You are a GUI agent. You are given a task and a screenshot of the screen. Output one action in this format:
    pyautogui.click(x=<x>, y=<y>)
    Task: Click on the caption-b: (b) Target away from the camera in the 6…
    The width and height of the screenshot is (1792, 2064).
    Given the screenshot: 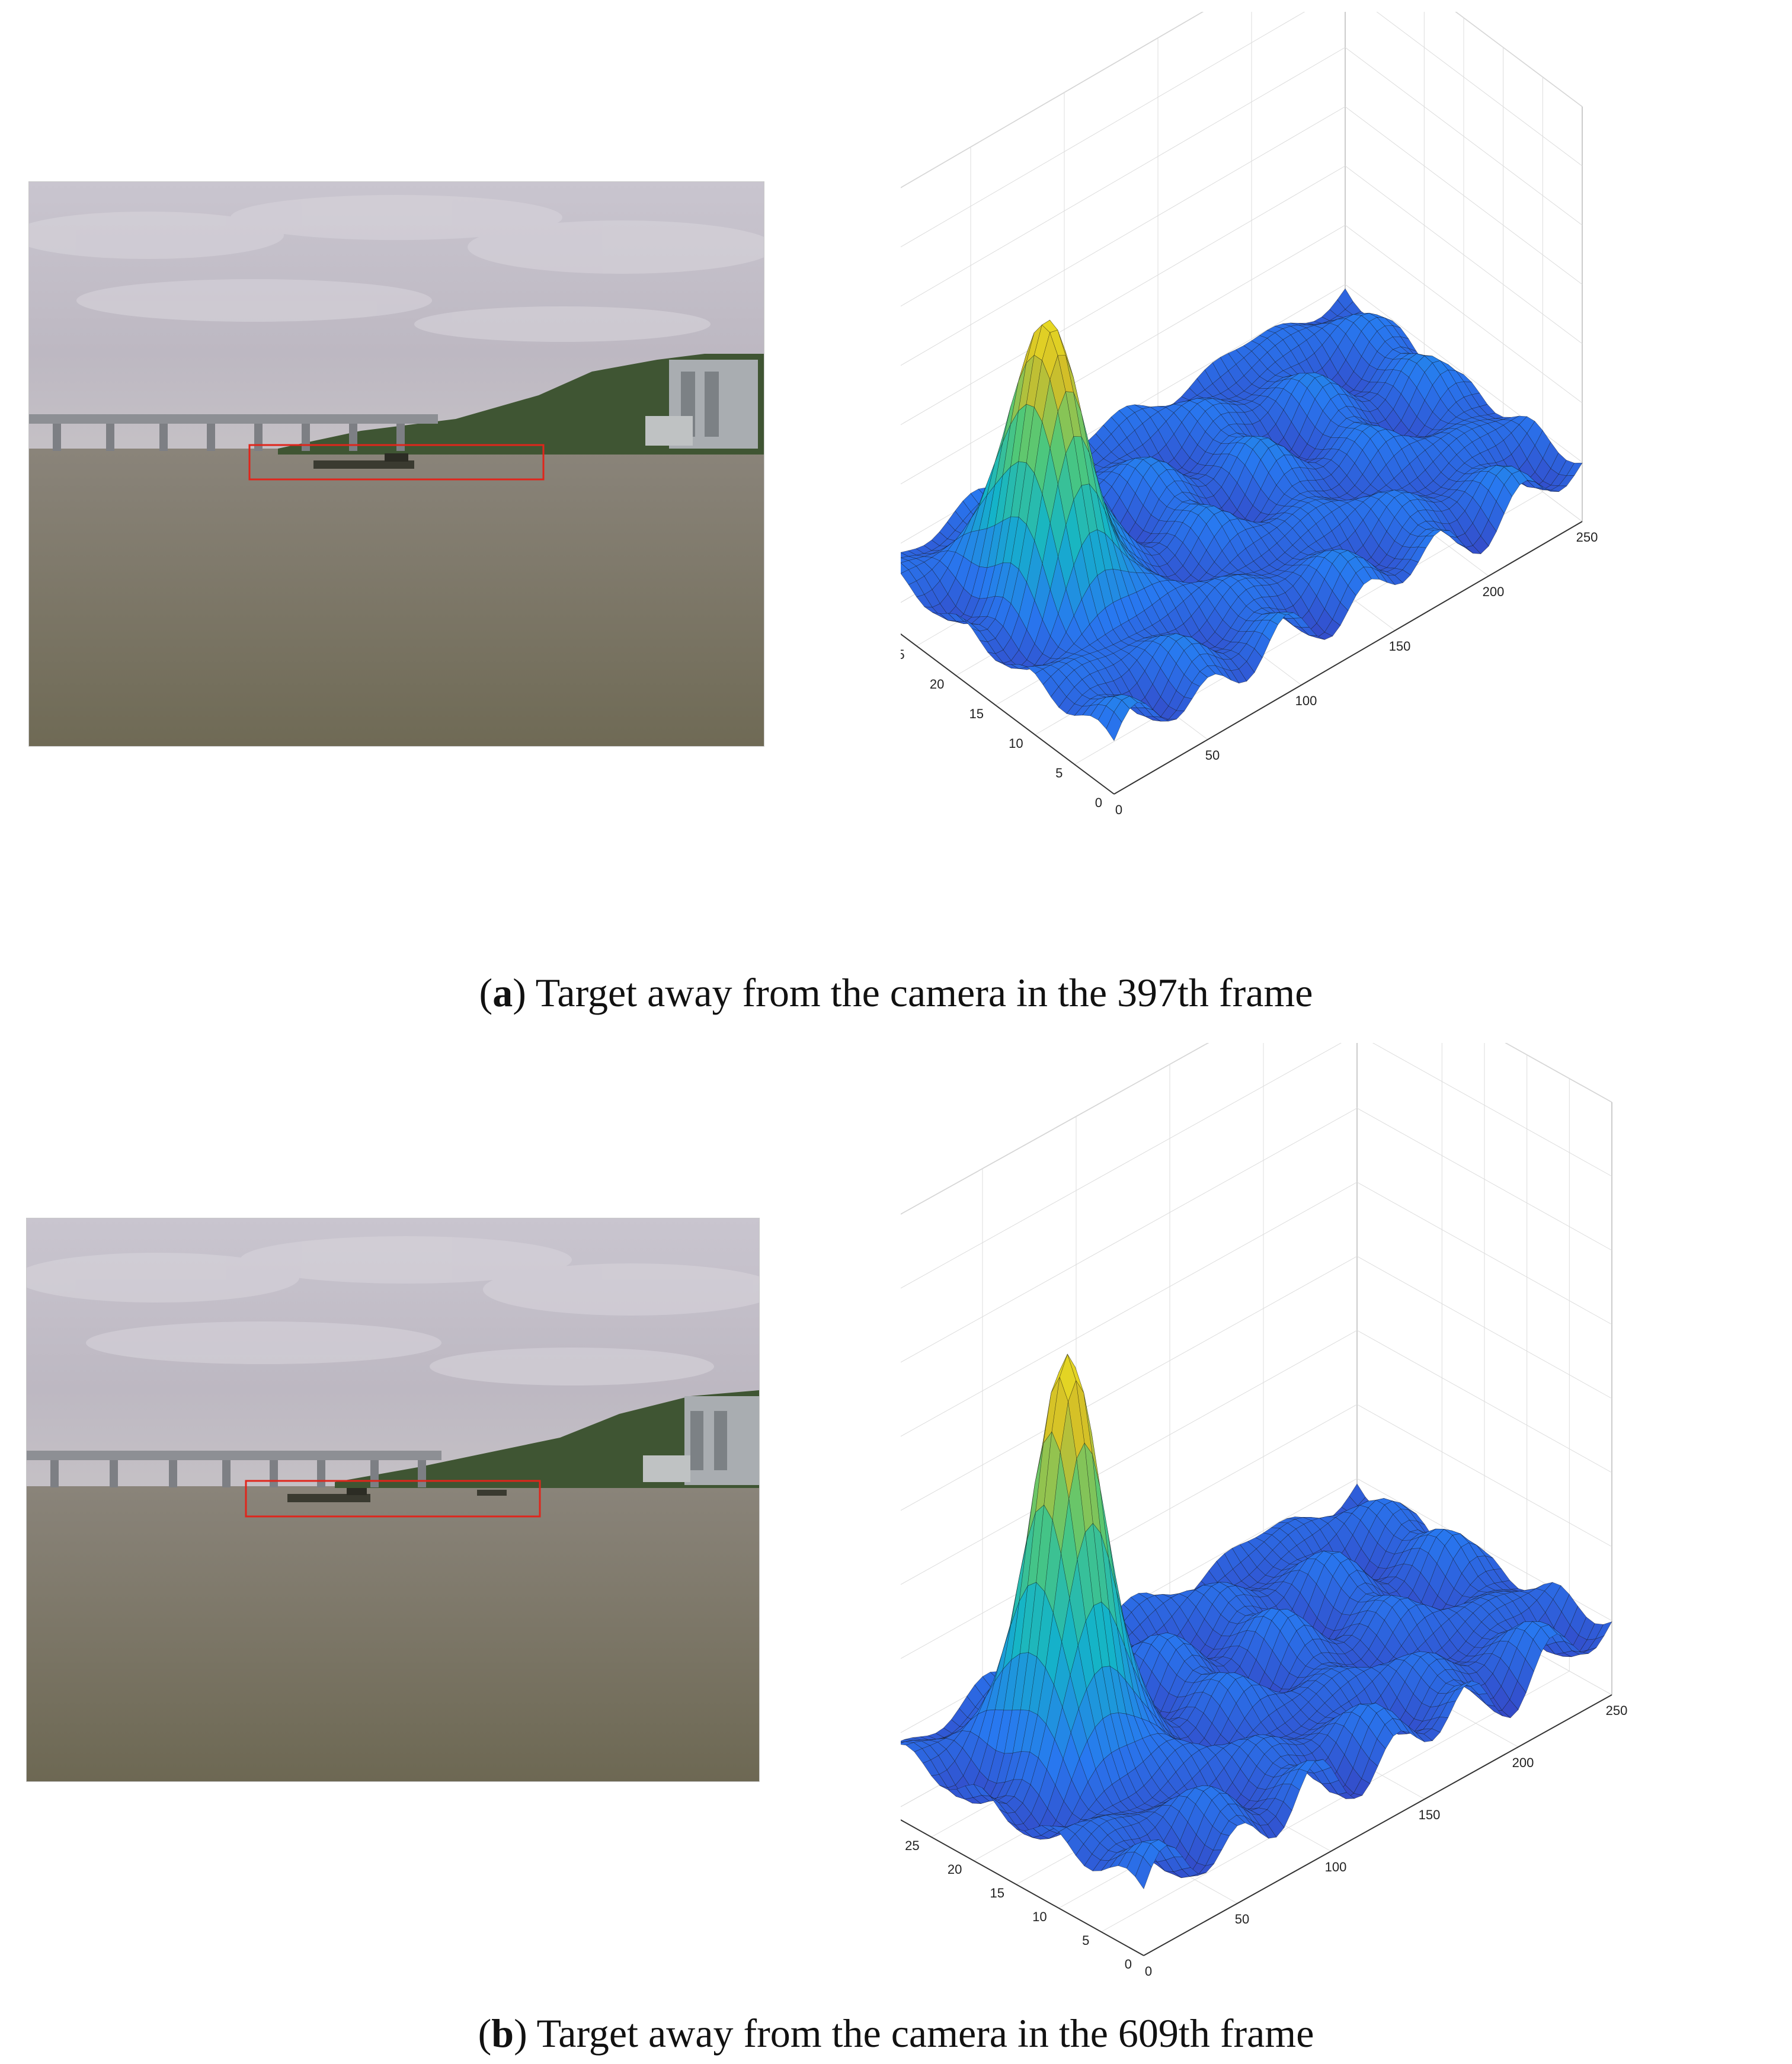 What is the action you would take?
    pyautogui.click(x=896, y=2033)
    